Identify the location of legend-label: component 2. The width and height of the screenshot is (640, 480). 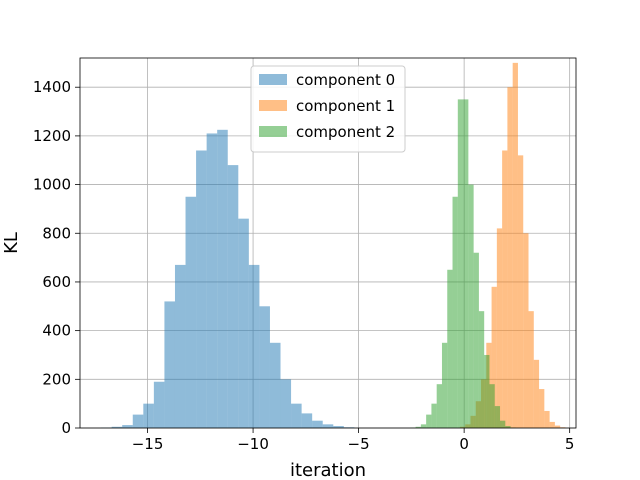
(345, 132).